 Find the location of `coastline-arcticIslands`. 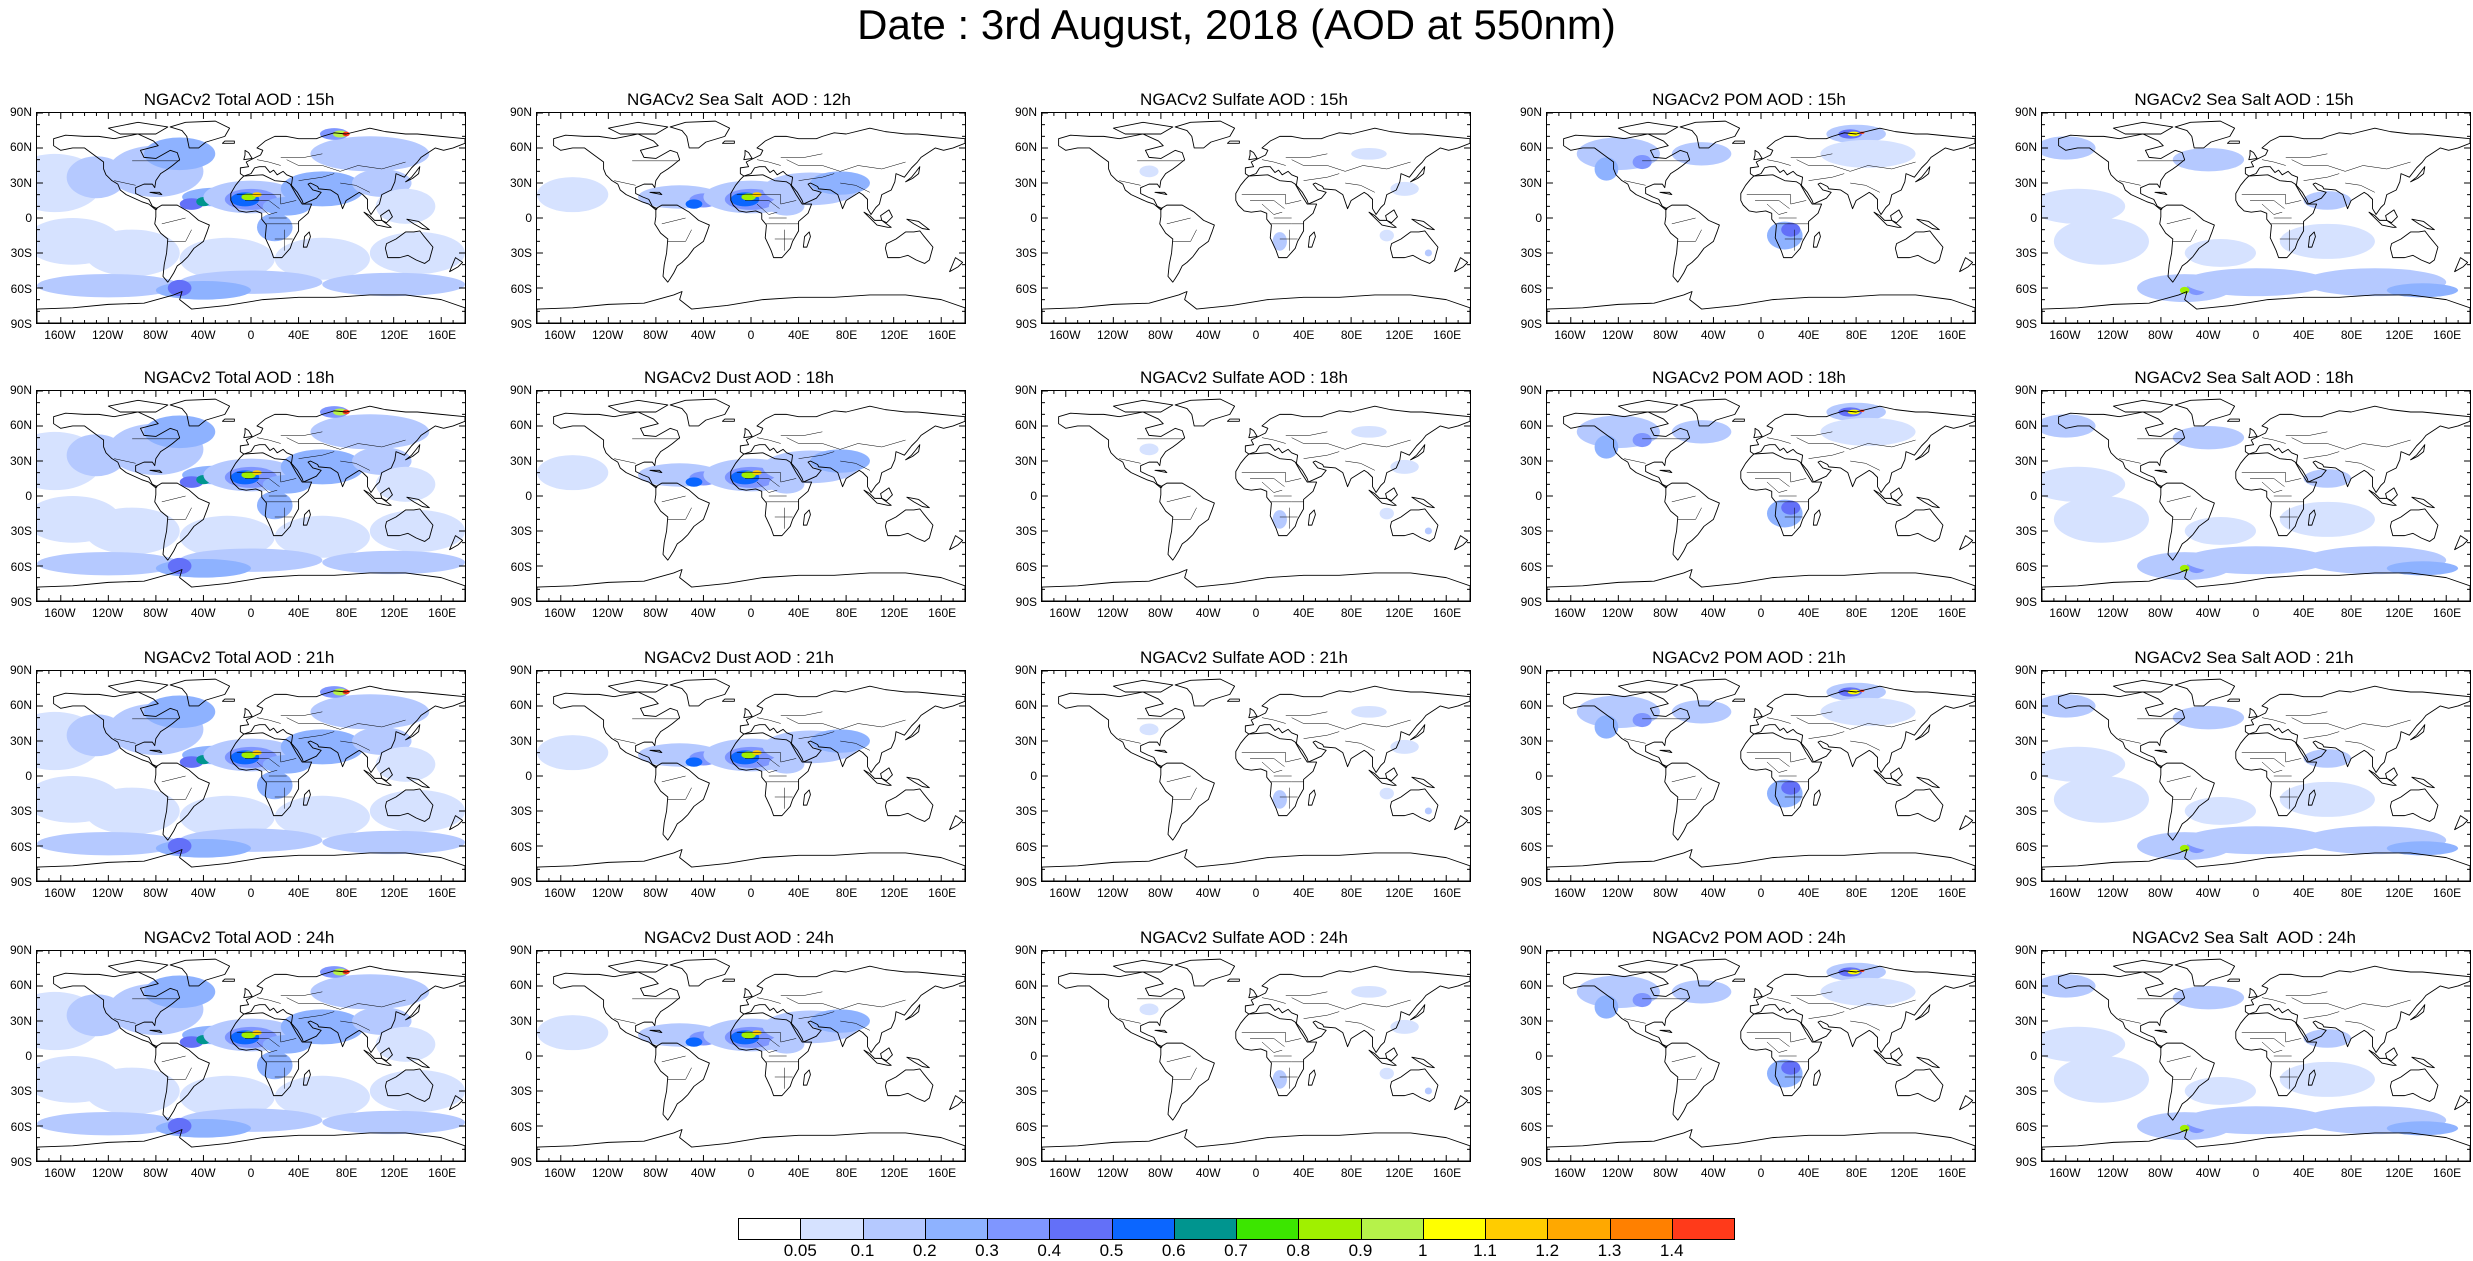

coastline-arcticIslands is located at coordinates (138, 128).